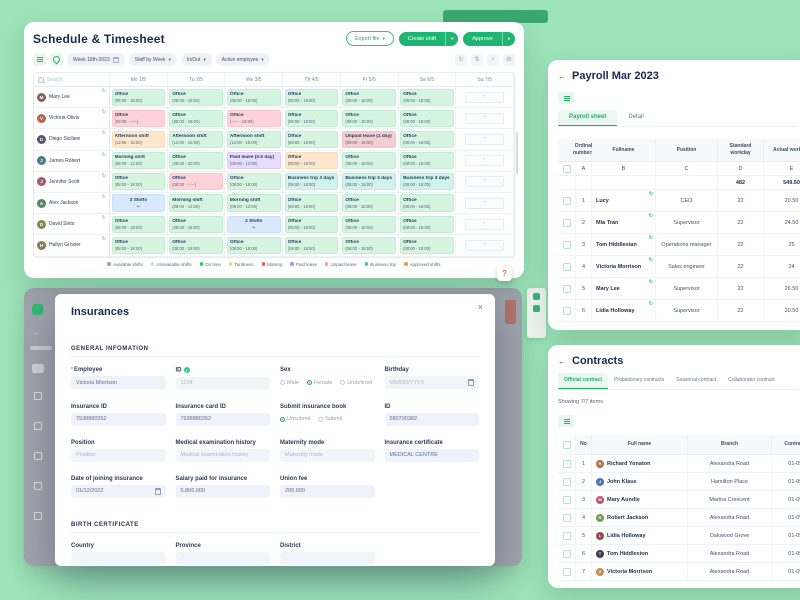 The width and height of the screenshot is (800, 600). Describe the element at coordinates (222, 383) in the screenshot. I see `id-input: 1234` at that location.